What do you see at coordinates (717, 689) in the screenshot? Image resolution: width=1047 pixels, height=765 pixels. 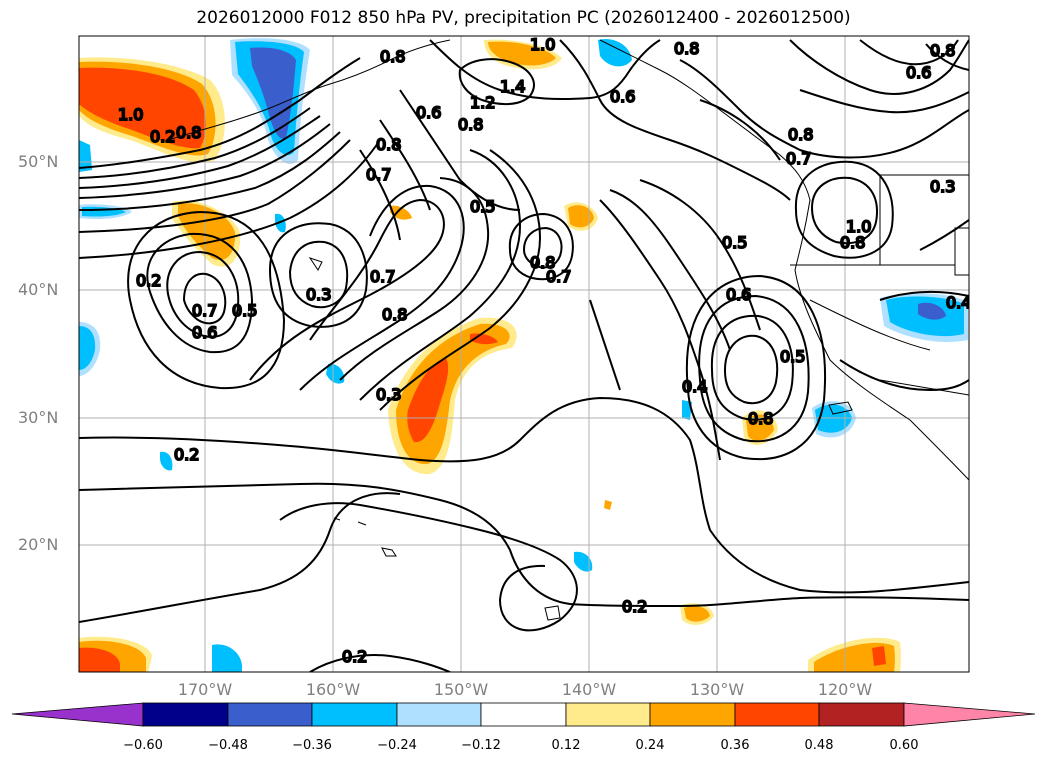 I see `lon-label: 130°W` at bounding box center [717, 689].